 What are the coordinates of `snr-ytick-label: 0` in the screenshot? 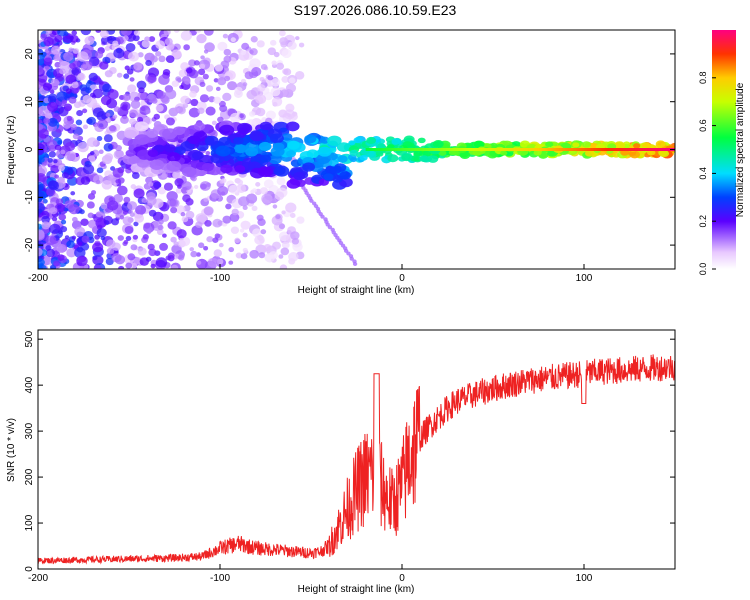 It's located at (29, 569).